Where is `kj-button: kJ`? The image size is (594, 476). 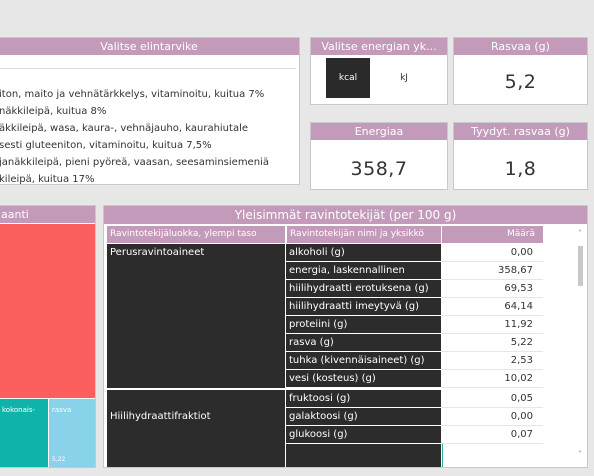
kj-button: kJ is located at coordinates (404, 78).